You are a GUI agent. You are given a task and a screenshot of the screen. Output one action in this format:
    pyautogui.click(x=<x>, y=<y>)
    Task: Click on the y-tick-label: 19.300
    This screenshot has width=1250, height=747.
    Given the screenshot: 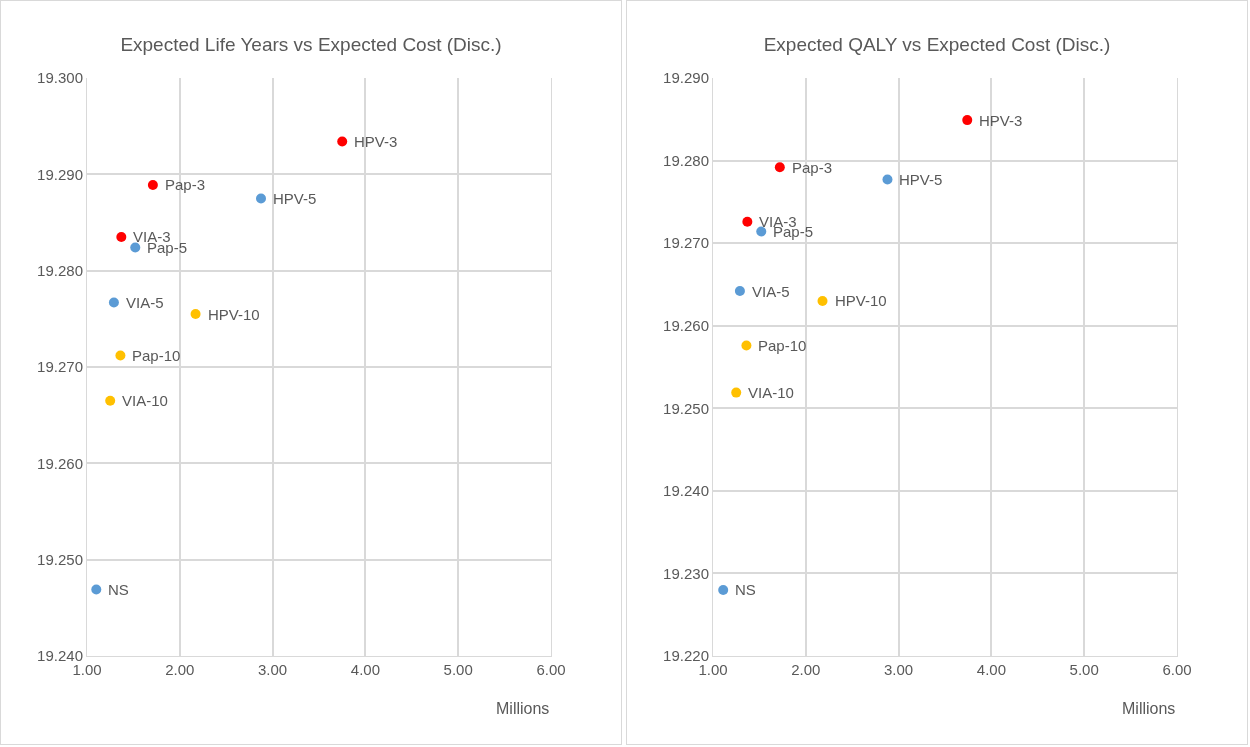 What is the action you would take?
    pyautogui.click(x=60, y=78)
    